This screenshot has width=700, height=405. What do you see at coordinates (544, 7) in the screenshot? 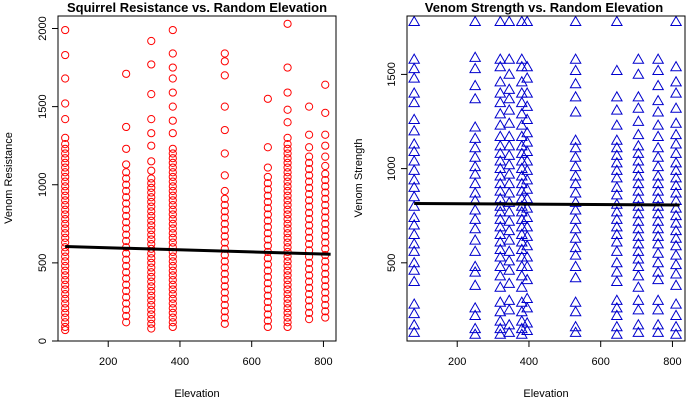
I see `venom-chart-title: Venom Strength vs. Random Elevation` at bounding box center [544, 7].